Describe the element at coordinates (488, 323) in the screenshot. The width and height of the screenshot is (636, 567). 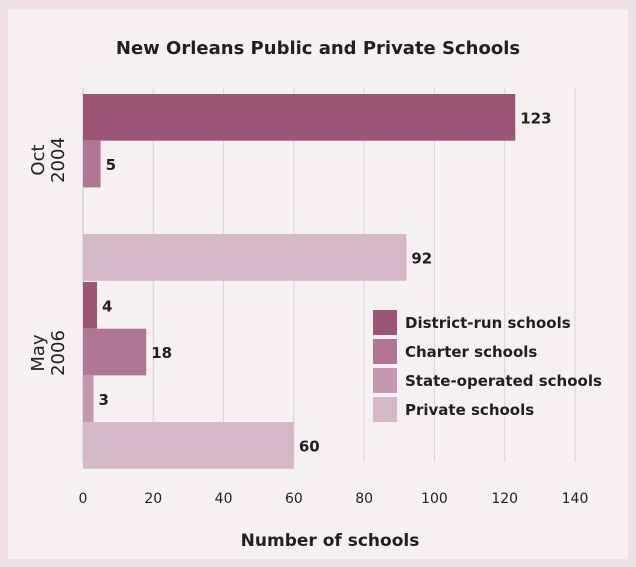
I see `legend-label: District-run schools` at that location.